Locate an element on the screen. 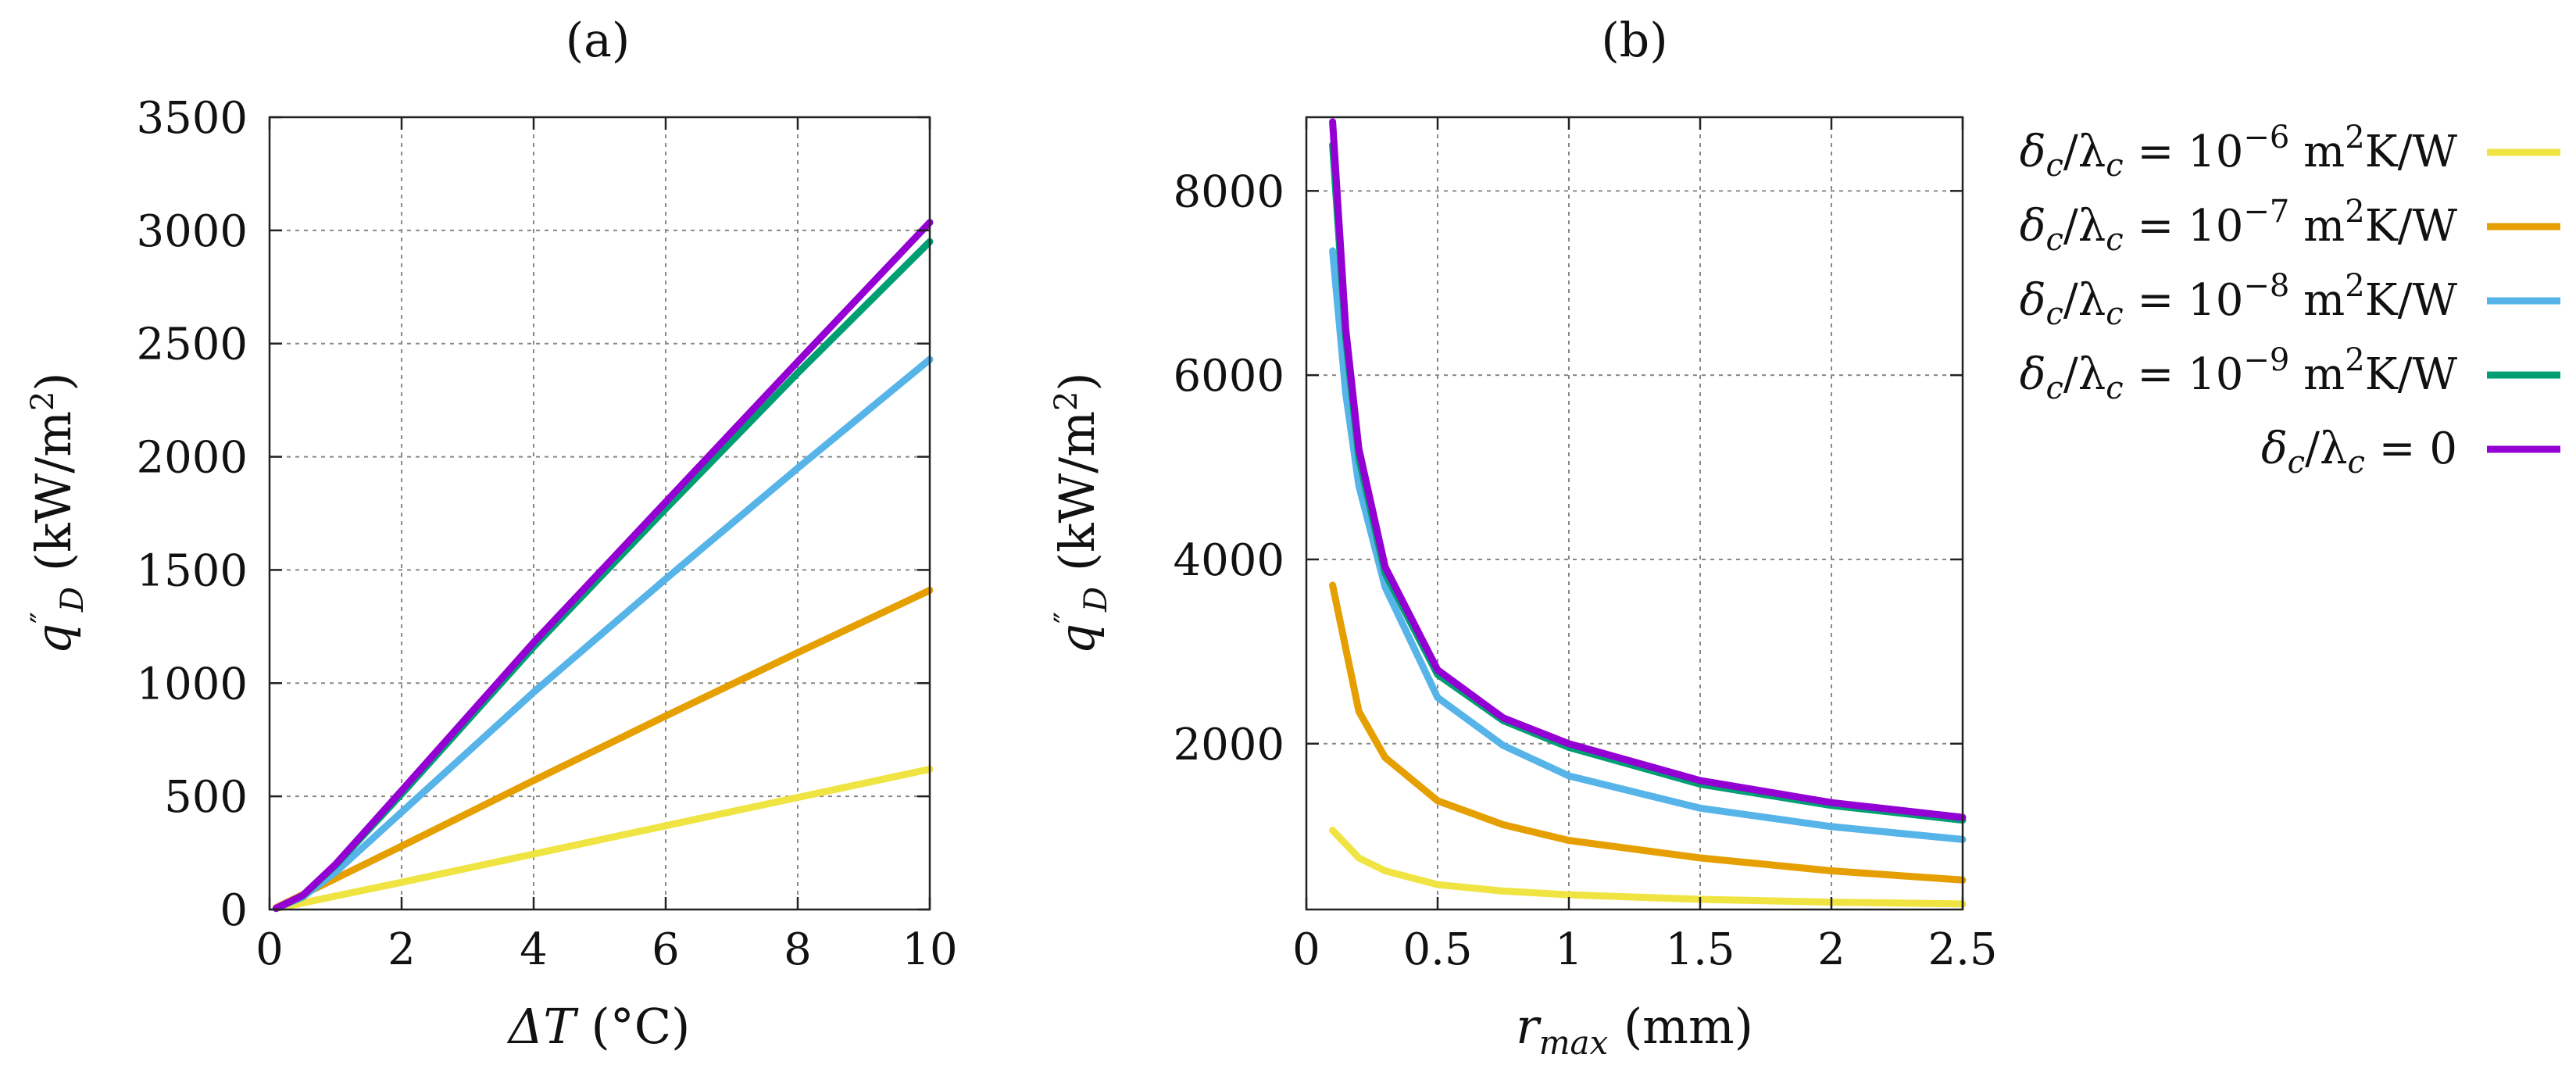  panel-b-ylabel-unit-end: ) is located at coordinates (1078, 381).